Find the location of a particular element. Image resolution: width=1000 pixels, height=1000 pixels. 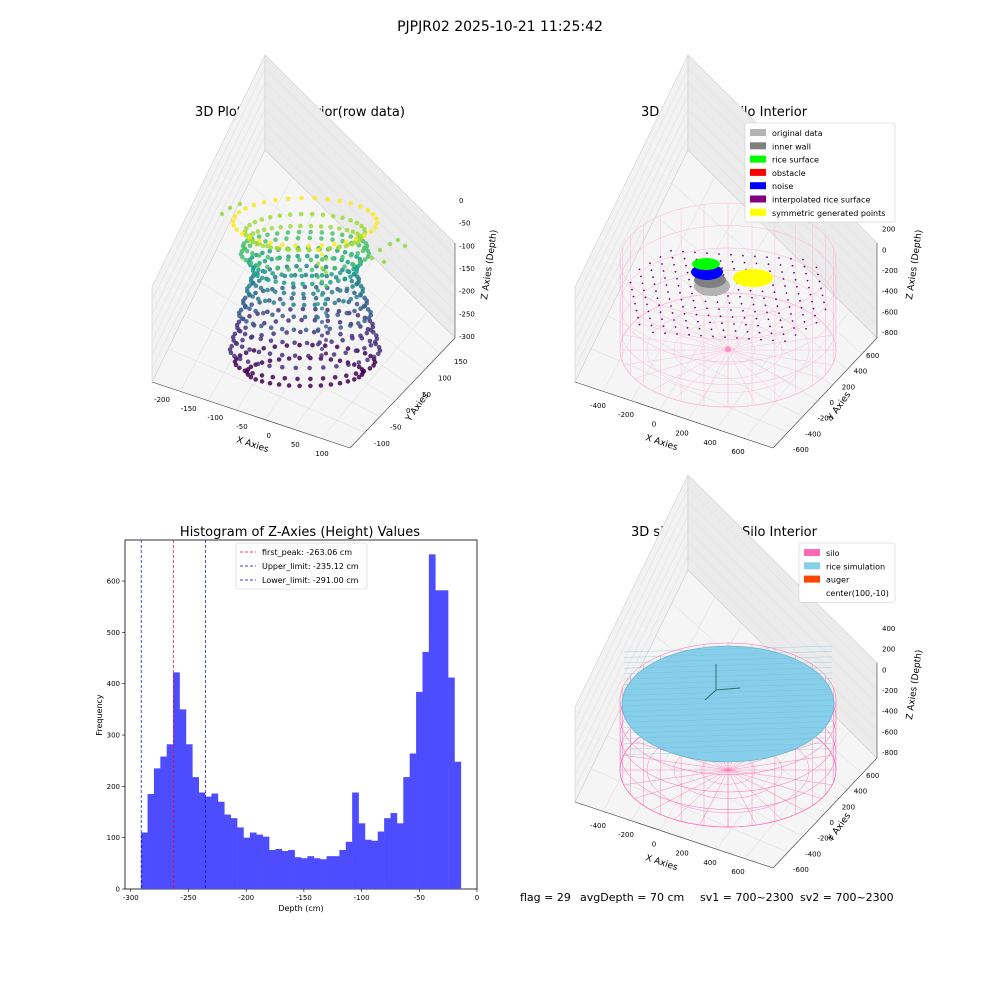

classify-plot-points is located at coordinates (728, 300).